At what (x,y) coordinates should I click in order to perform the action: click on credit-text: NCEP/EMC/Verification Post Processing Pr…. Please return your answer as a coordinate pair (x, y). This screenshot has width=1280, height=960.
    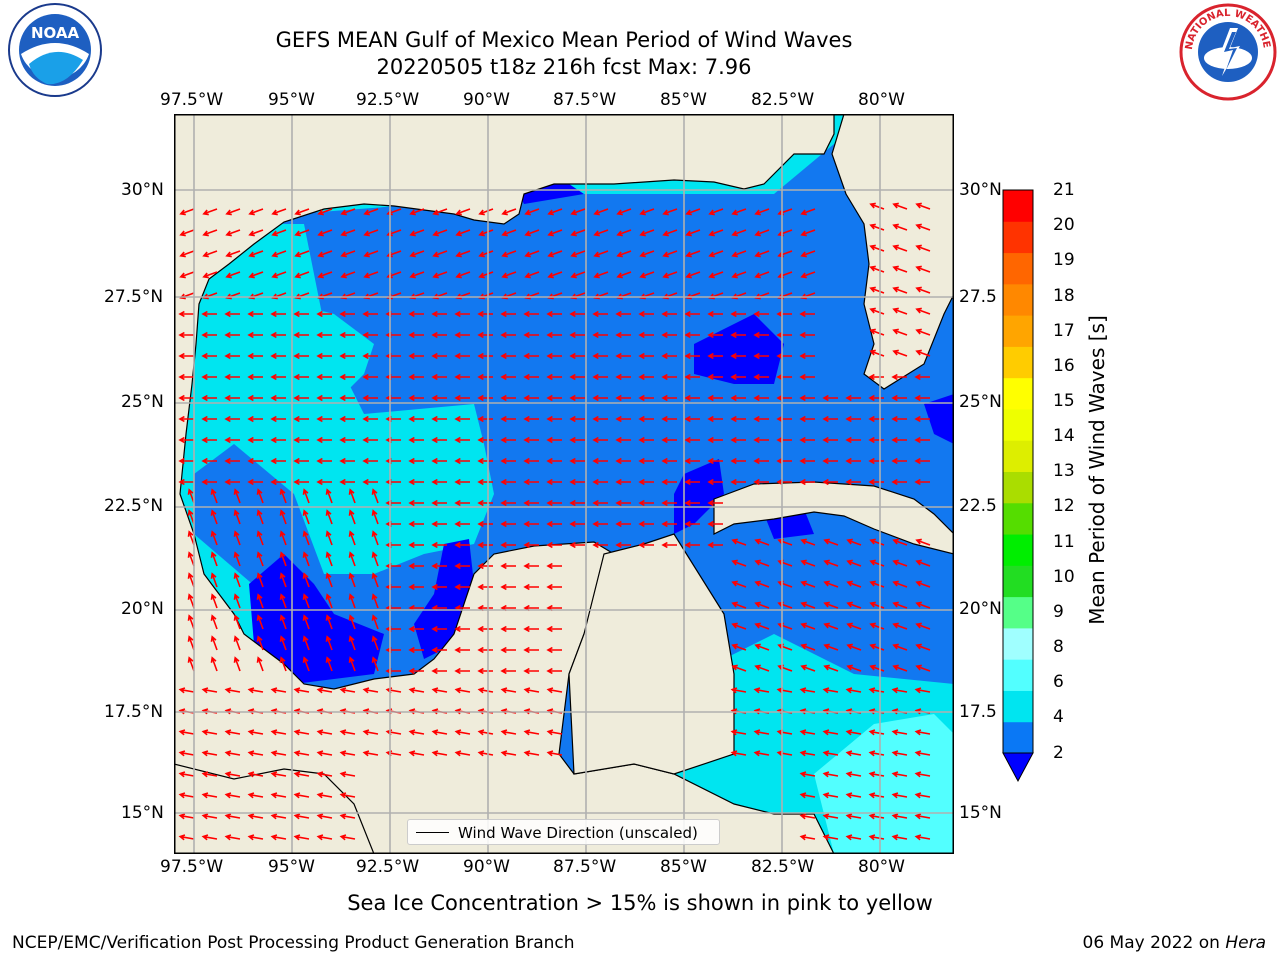
    Looking at the image, I should click on (293, 943).